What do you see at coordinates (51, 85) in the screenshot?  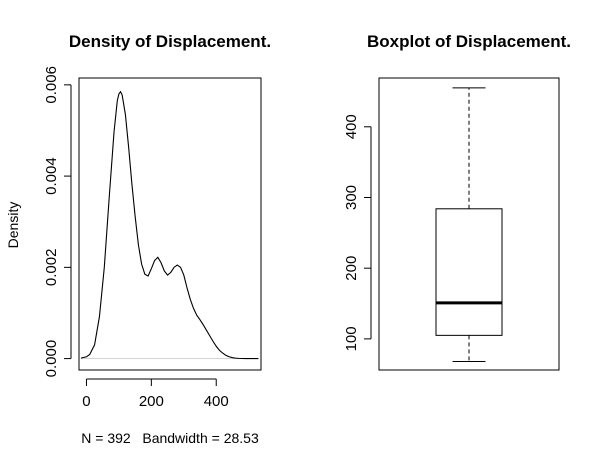 I see `density-y-tick-label: 0.006` at bounding box center [51, 85].